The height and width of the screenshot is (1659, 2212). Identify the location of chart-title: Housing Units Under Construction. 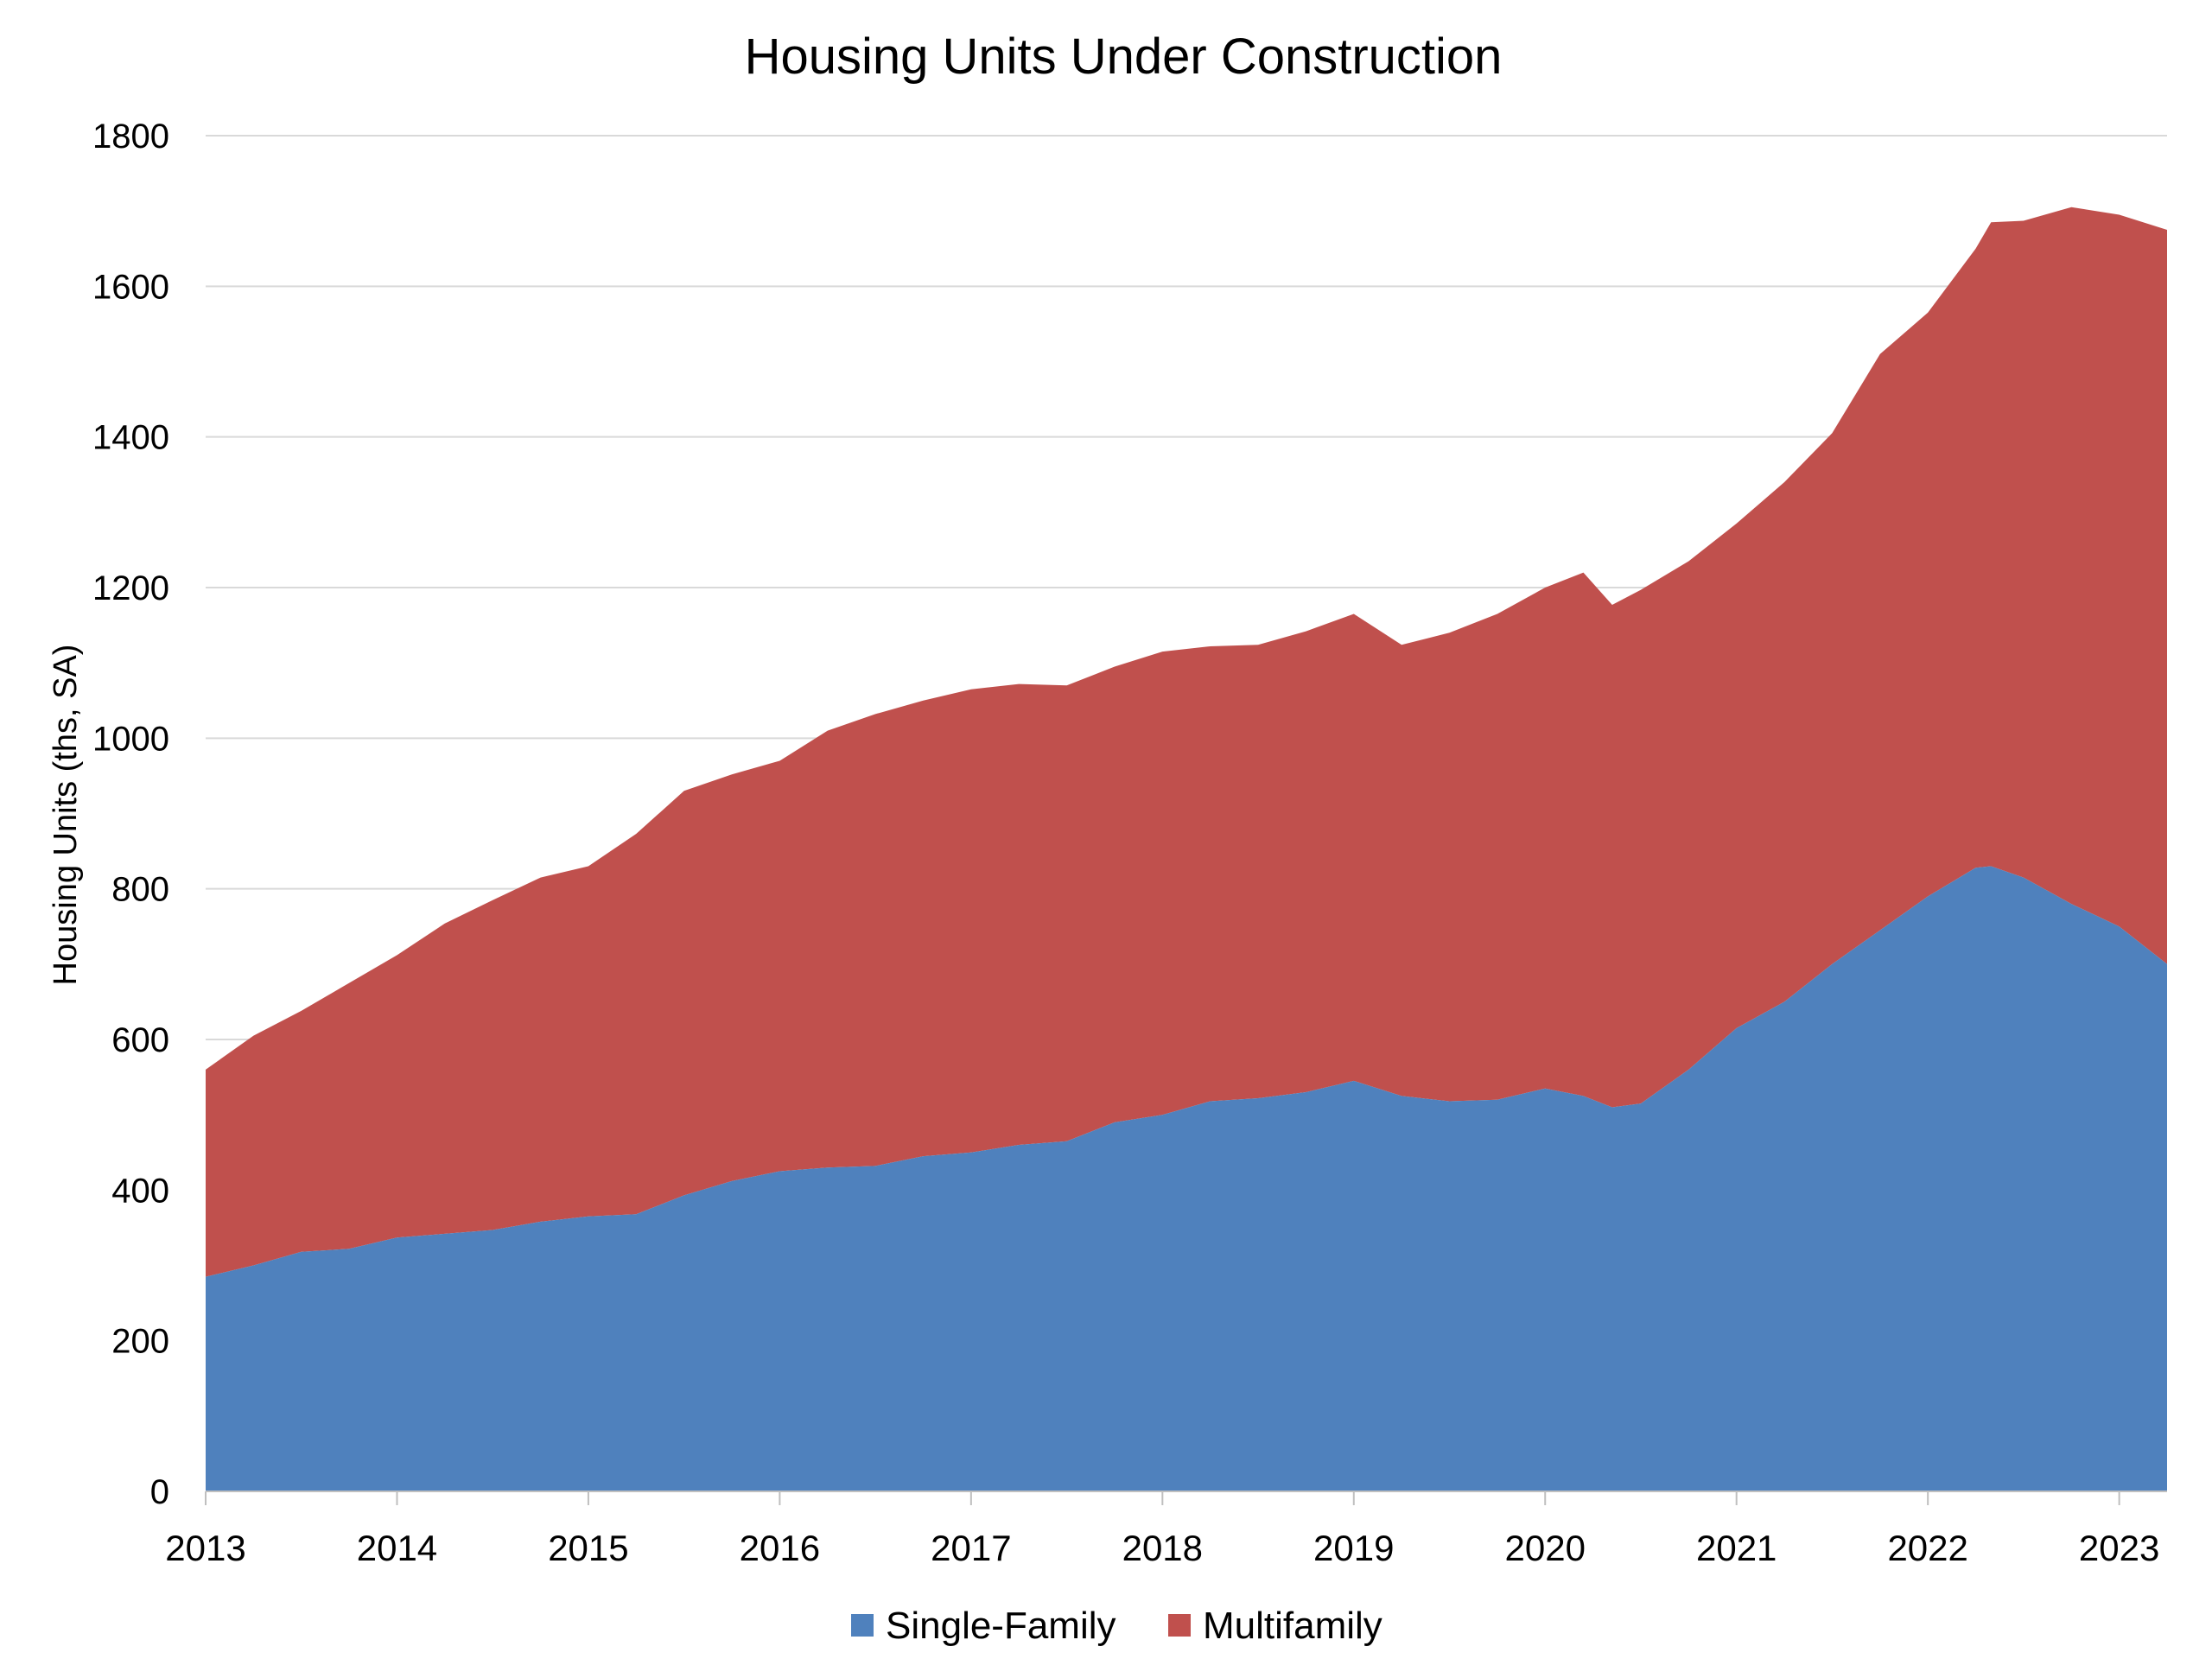
(1124, 57).